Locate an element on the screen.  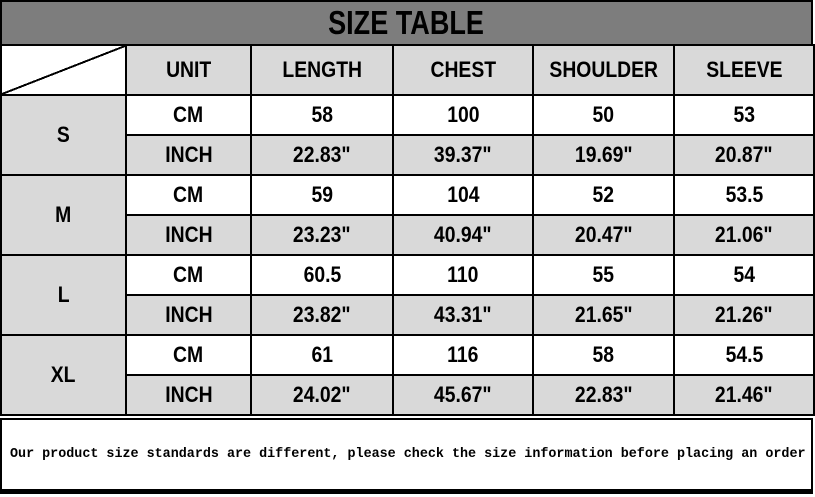
column-header-label: SHOULDER is located at coordinates (603, 69).